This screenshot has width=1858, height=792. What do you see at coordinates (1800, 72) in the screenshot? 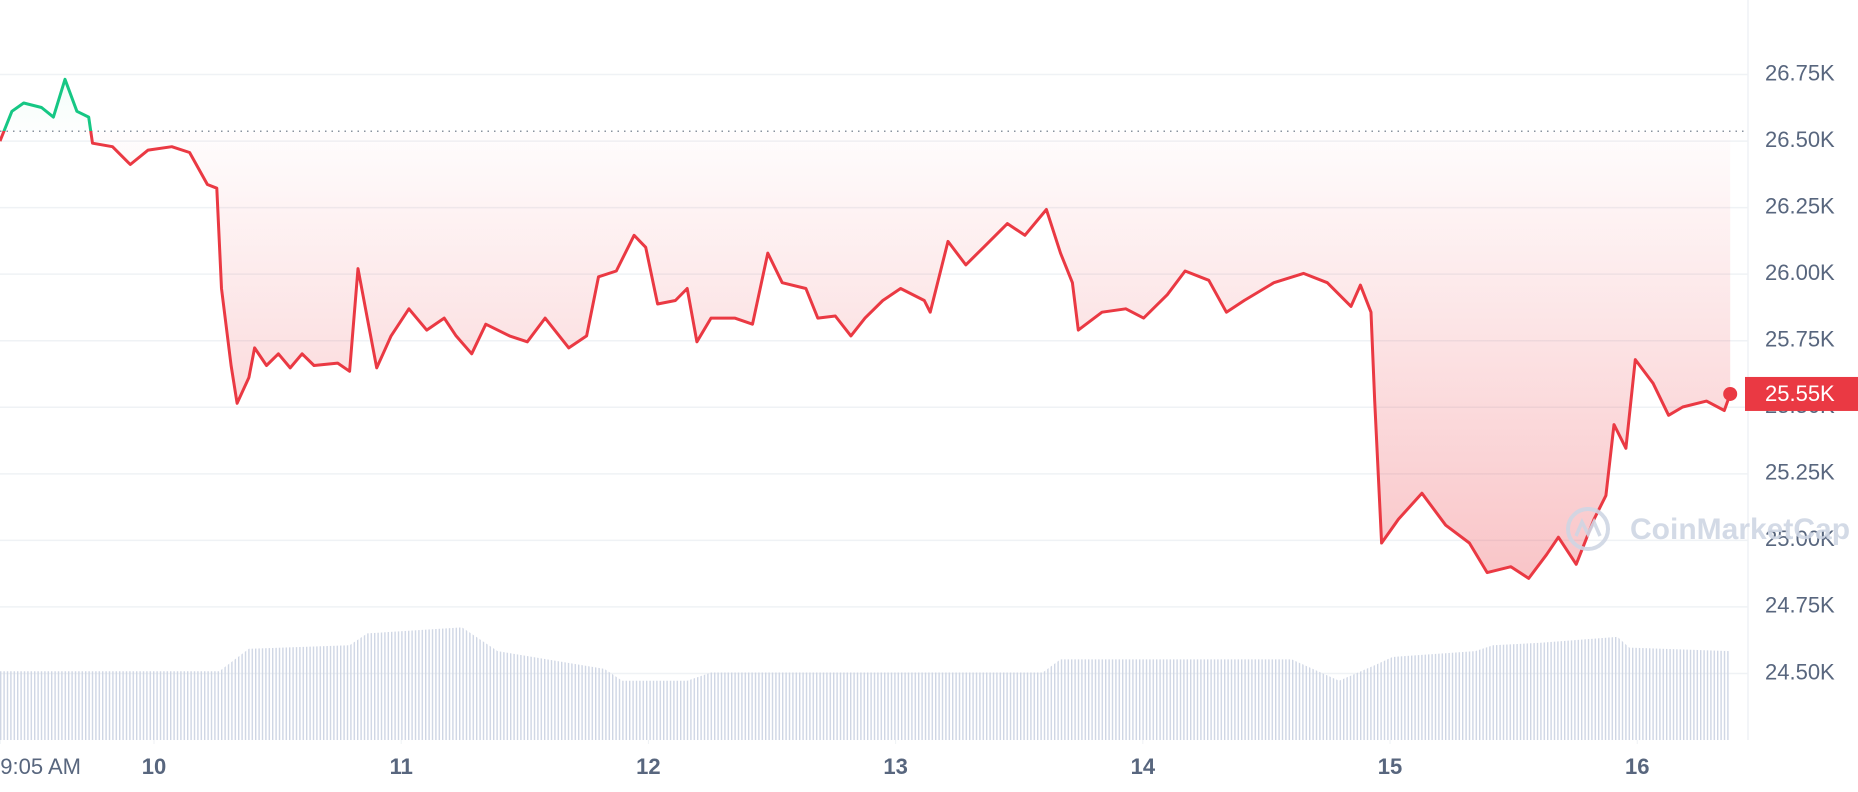
I see `y-tick-label: 26.75K` at bounding box center [1800, 72].